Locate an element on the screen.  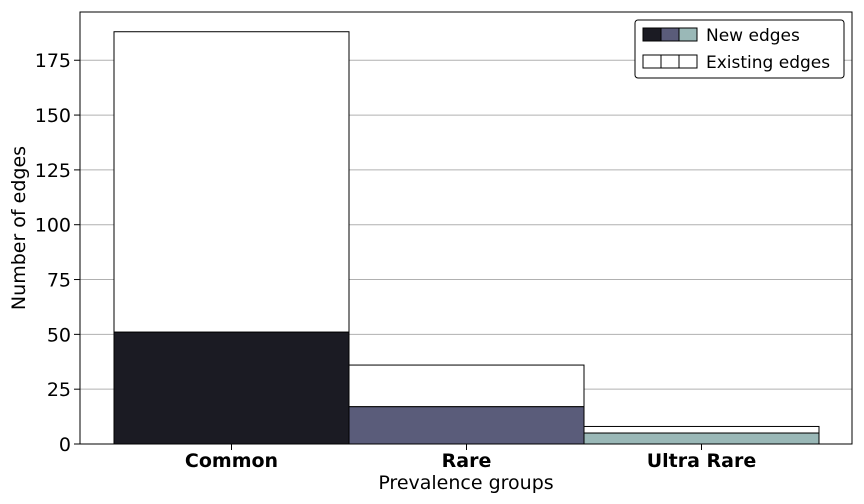
legend-label-new-edges: New edges is located at coordinates (753, 36).